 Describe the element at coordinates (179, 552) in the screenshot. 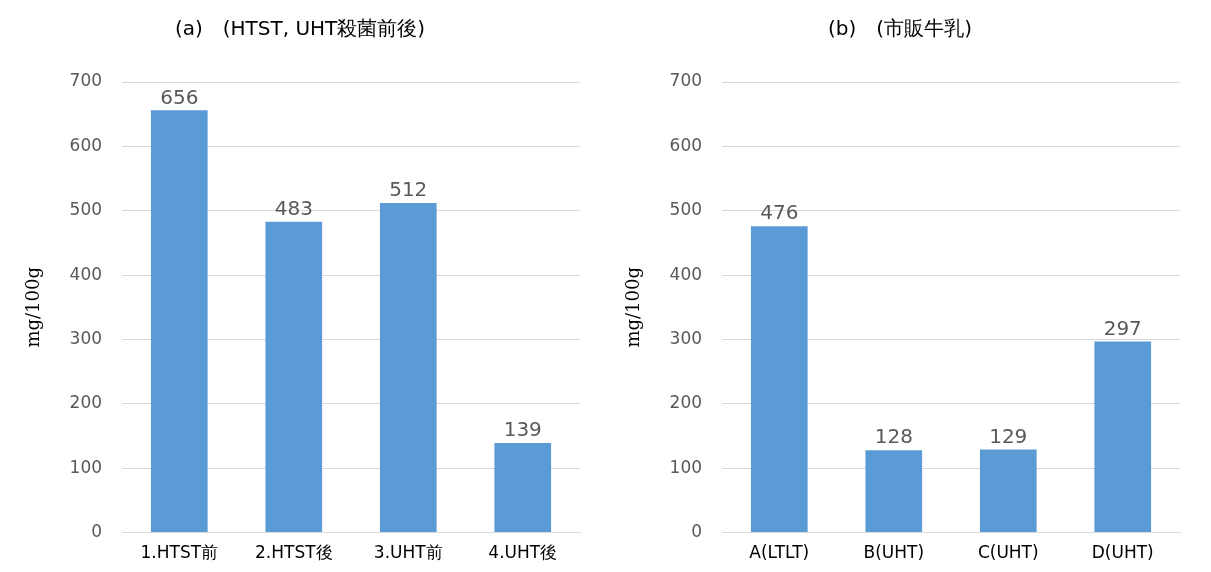

I see `x-tick-label: 1.HTST前` at that location.